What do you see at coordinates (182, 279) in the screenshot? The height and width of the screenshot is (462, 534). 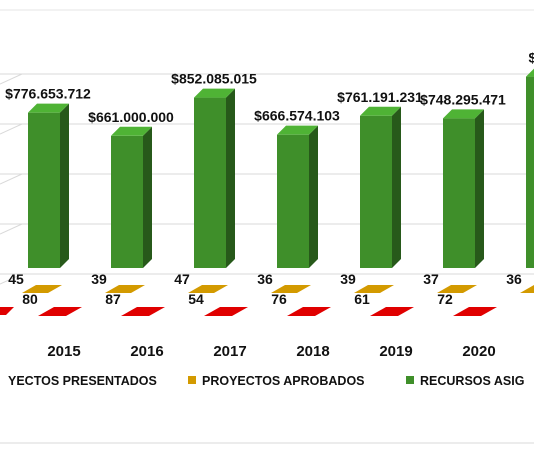 I see `data-label-aprobados: 47` at bounding box center [182, 279].